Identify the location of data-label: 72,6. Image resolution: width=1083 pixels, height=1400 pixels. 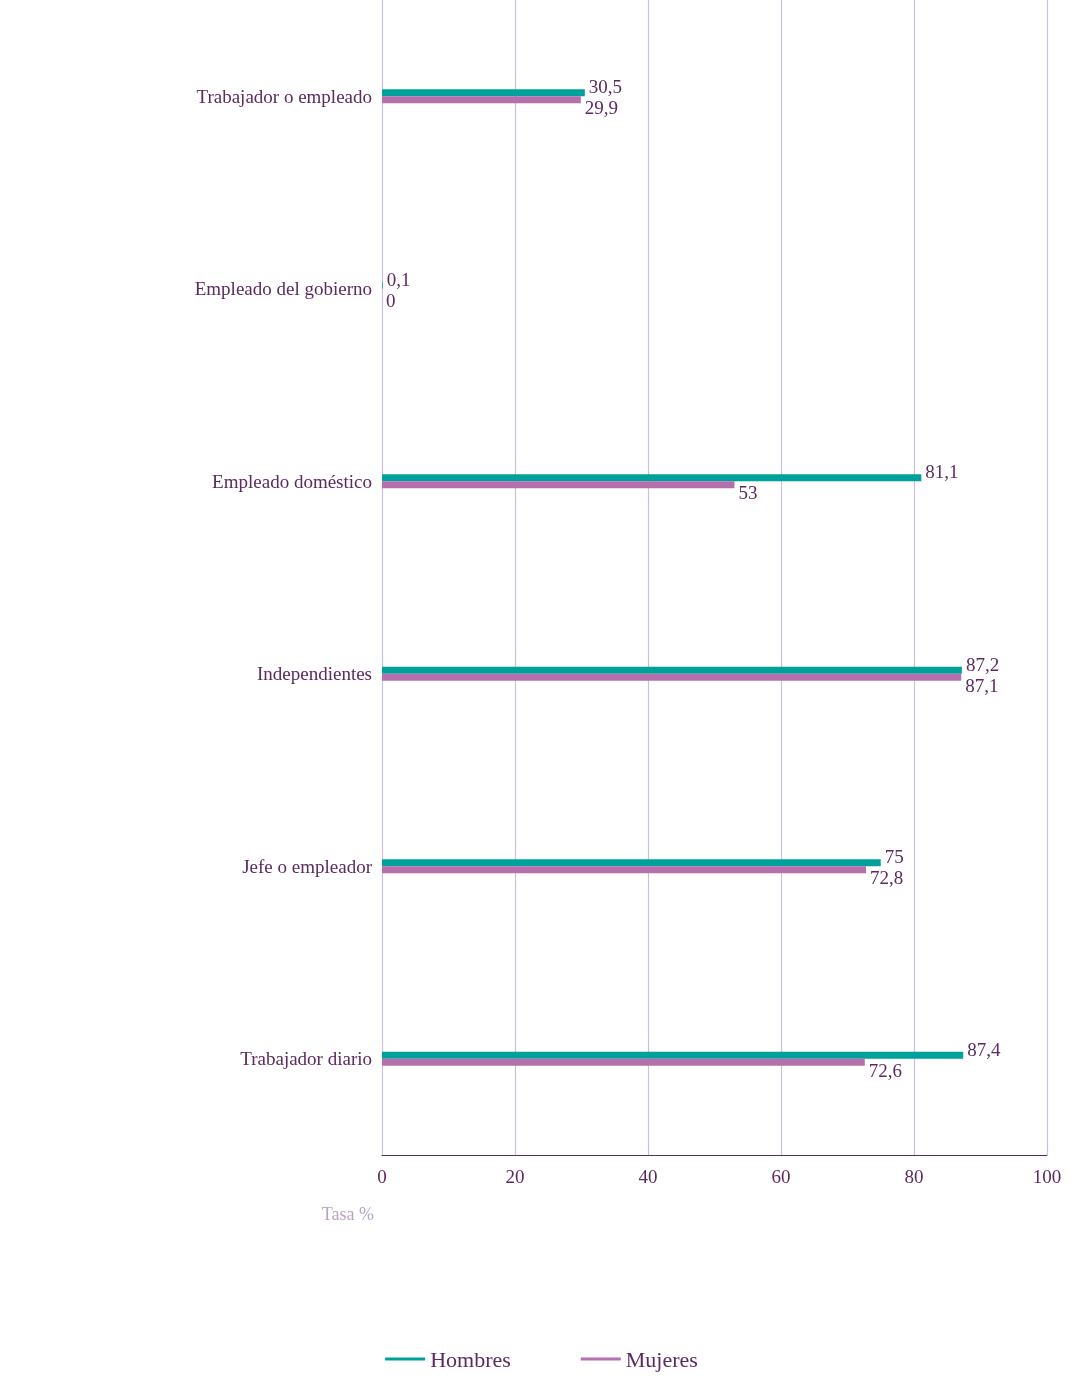
(885, 1070).